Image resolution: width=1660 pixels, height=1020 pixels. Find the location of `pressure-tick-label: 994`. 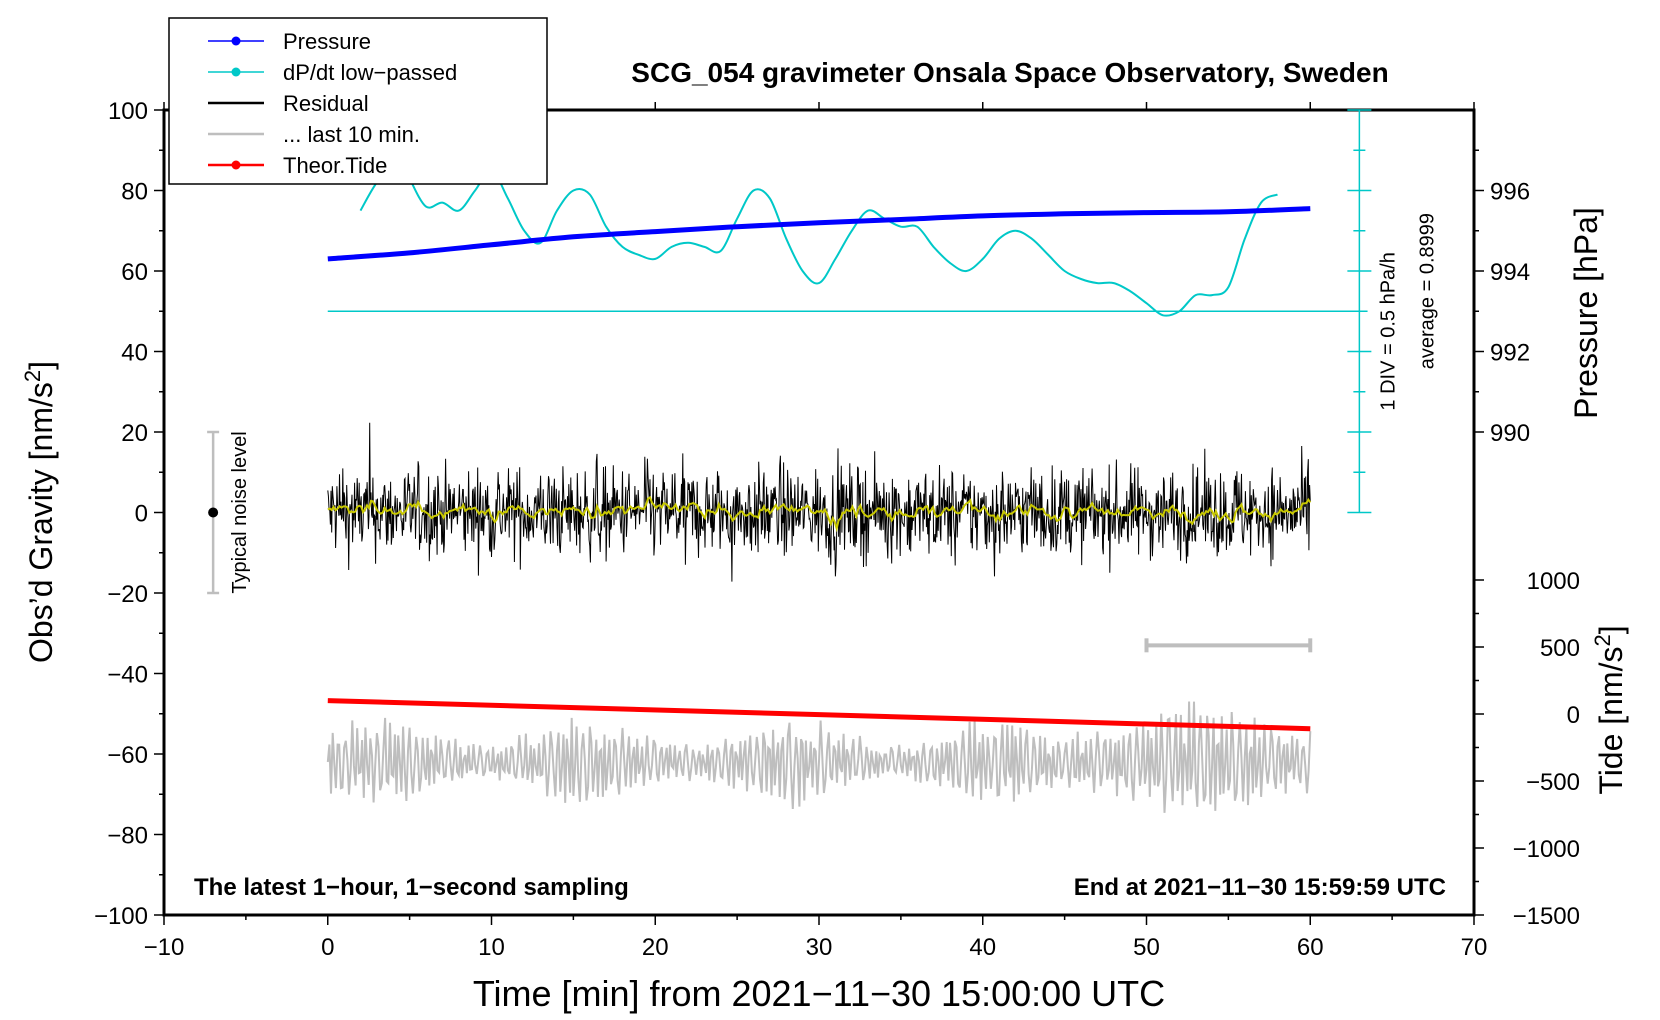

pressure-tick-label: 994 is located at coordinates (1510, 272).